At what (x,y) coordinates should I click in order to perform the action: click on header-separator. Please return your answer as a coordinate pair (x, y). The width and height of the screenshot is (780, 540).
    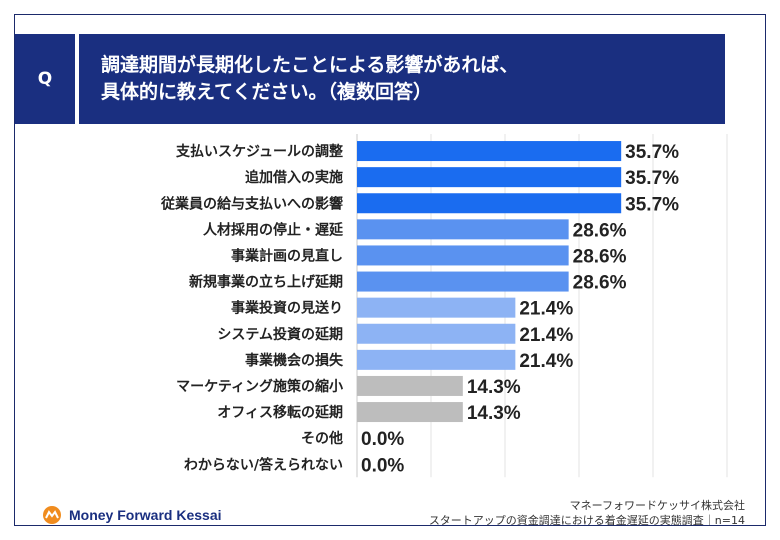
    Looking at the image, I should click on (77, 79).